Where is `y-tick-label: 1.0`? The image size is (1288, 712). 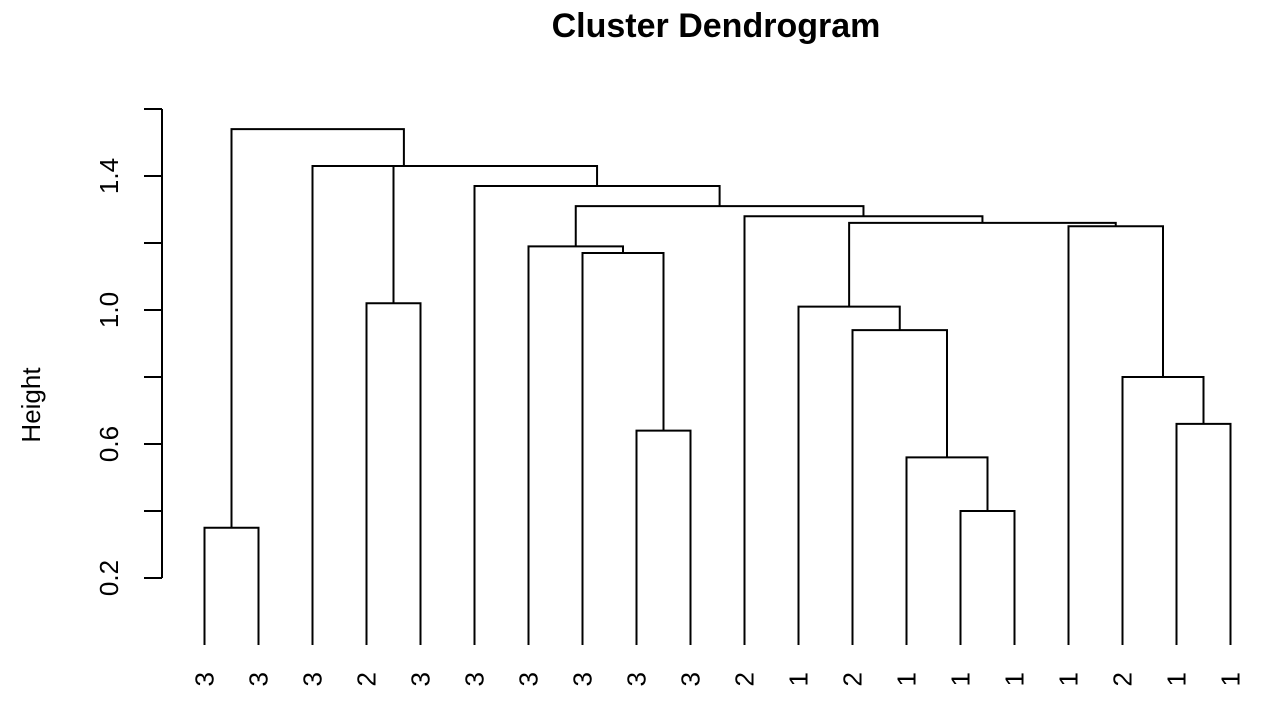 y-tick-label: 1.0 is located at coordinates (109, 310).